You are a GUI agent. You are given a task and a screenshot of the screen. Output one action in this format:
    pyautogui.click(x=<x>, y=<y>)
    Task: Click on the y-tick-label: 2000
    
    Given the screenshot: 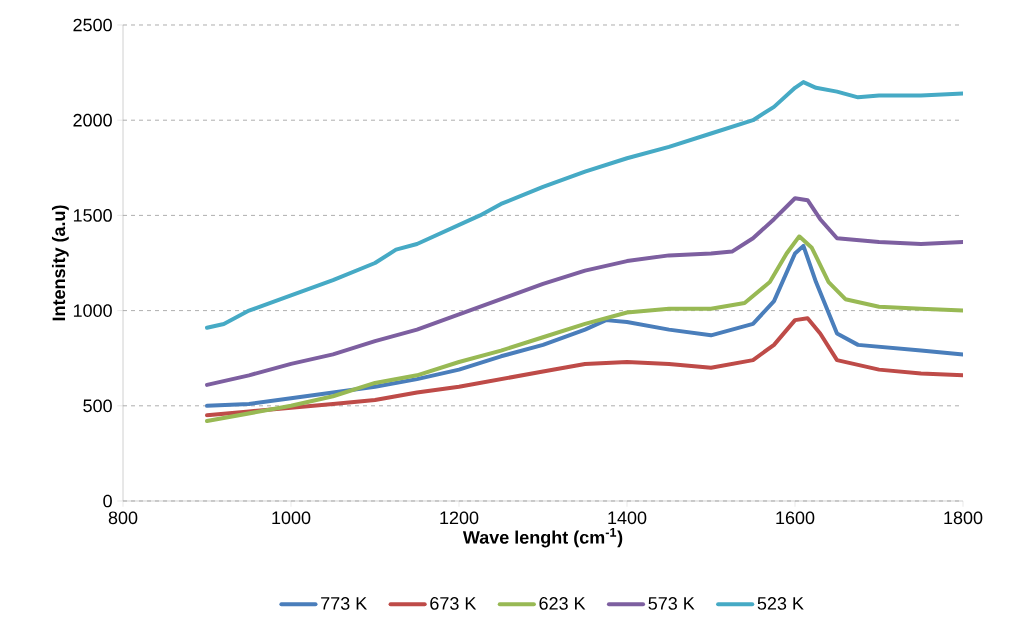 What is the action you would take?
    pyautogui.click(x=92, y=120)
    